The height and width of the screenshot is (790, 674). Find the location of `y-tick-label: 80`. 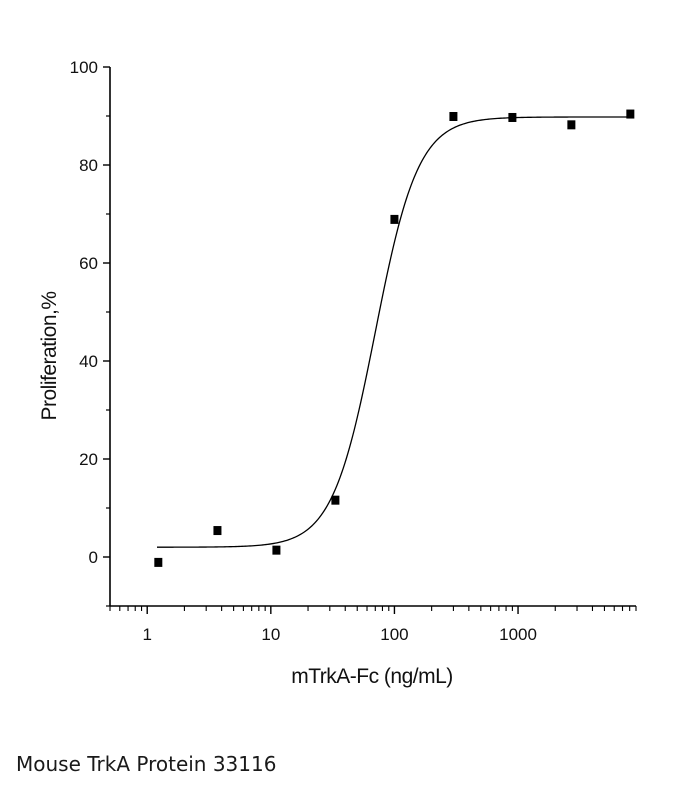

y-tick-label: 80 is located at coordinates (88, 165).